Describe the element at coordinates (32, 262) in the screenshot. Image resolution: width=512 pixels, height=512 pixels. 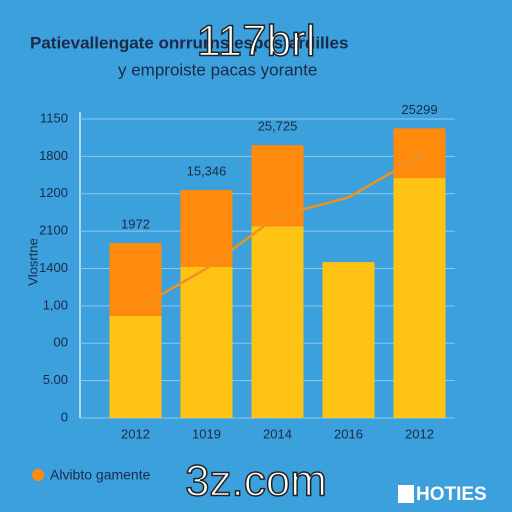
I see `y-axis-label: Vlosrtne` at that location.